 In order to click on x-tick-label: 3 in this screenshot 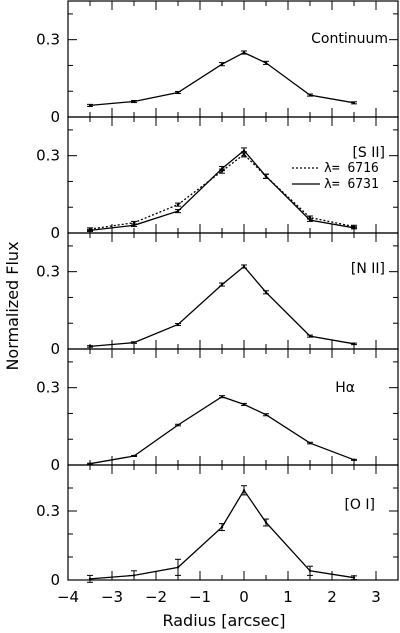, I will do `click(376, 597)`.